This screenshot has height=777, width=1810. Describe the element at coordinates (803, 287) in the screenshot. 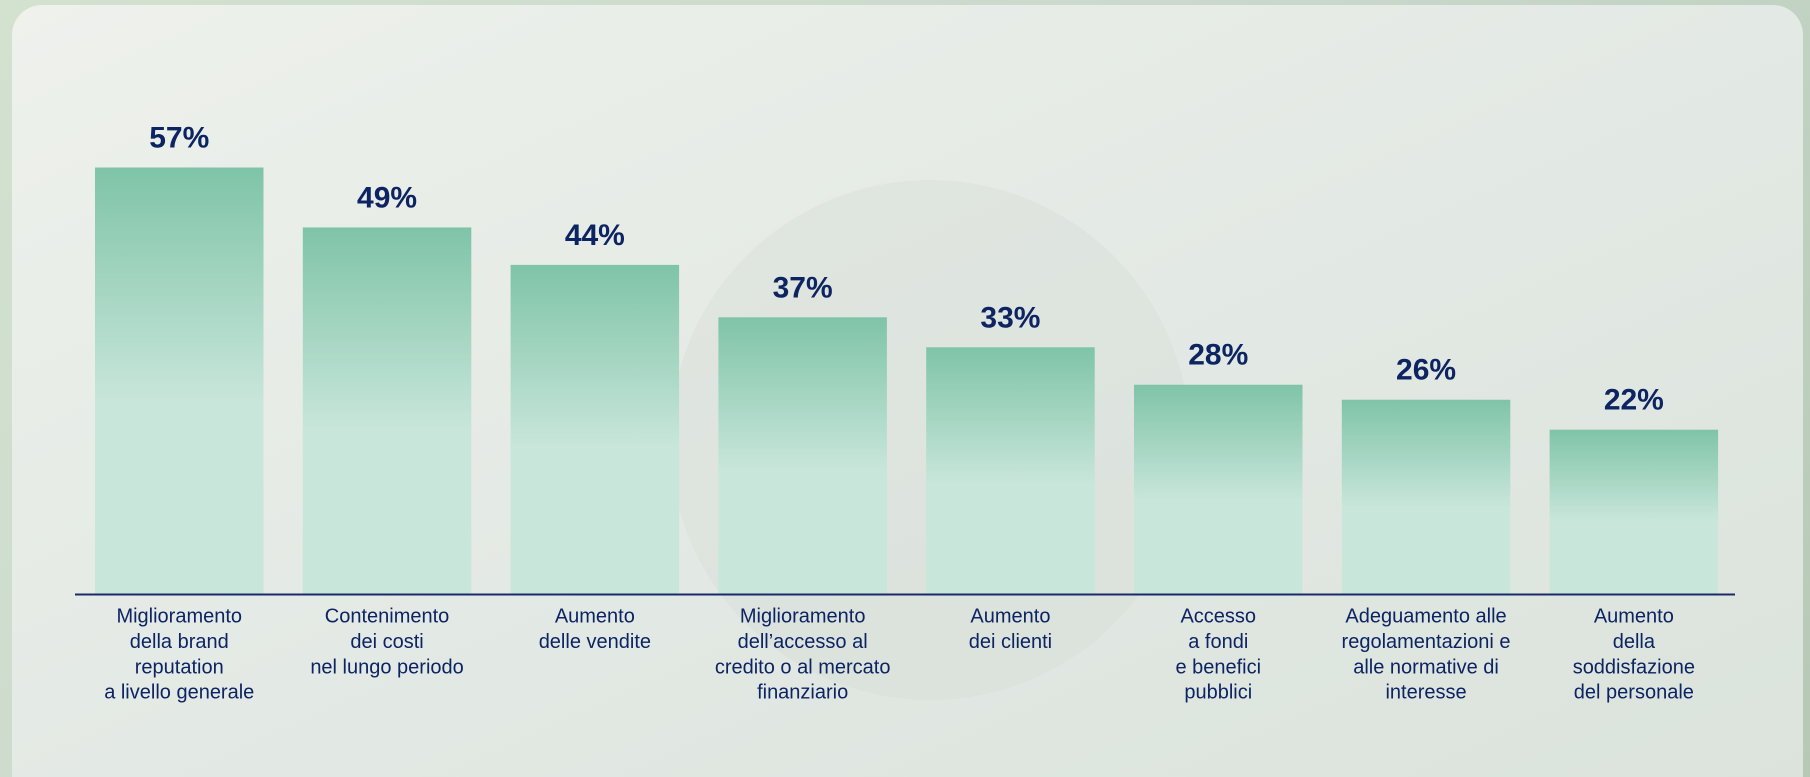

I see `value-label: 37%` at that location.